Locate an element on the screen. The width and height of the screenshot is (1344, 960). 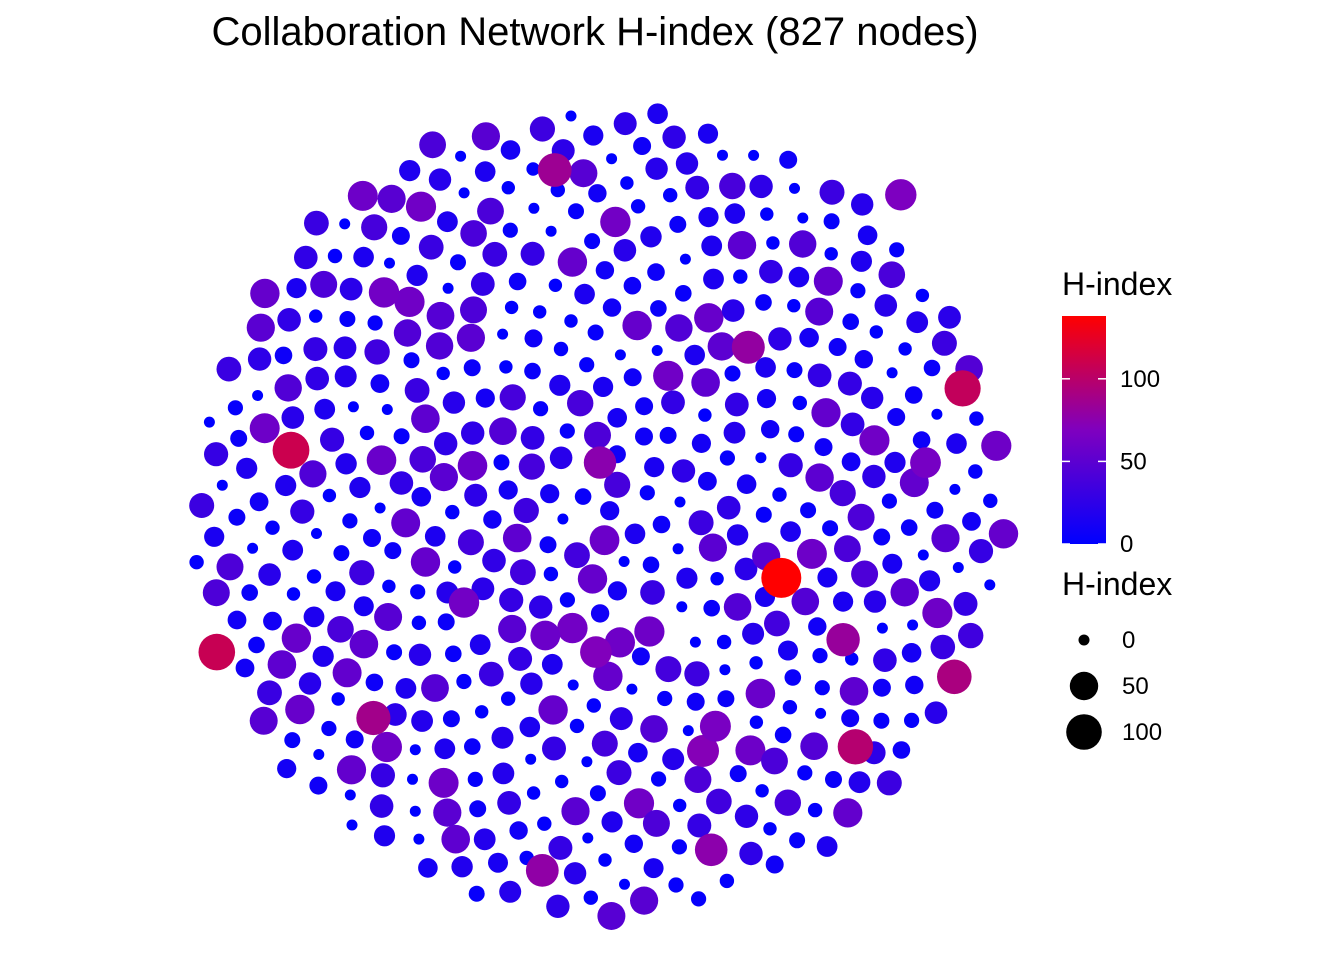
colorbar-tick-label: 0 is located at coordinates (1126, 544).